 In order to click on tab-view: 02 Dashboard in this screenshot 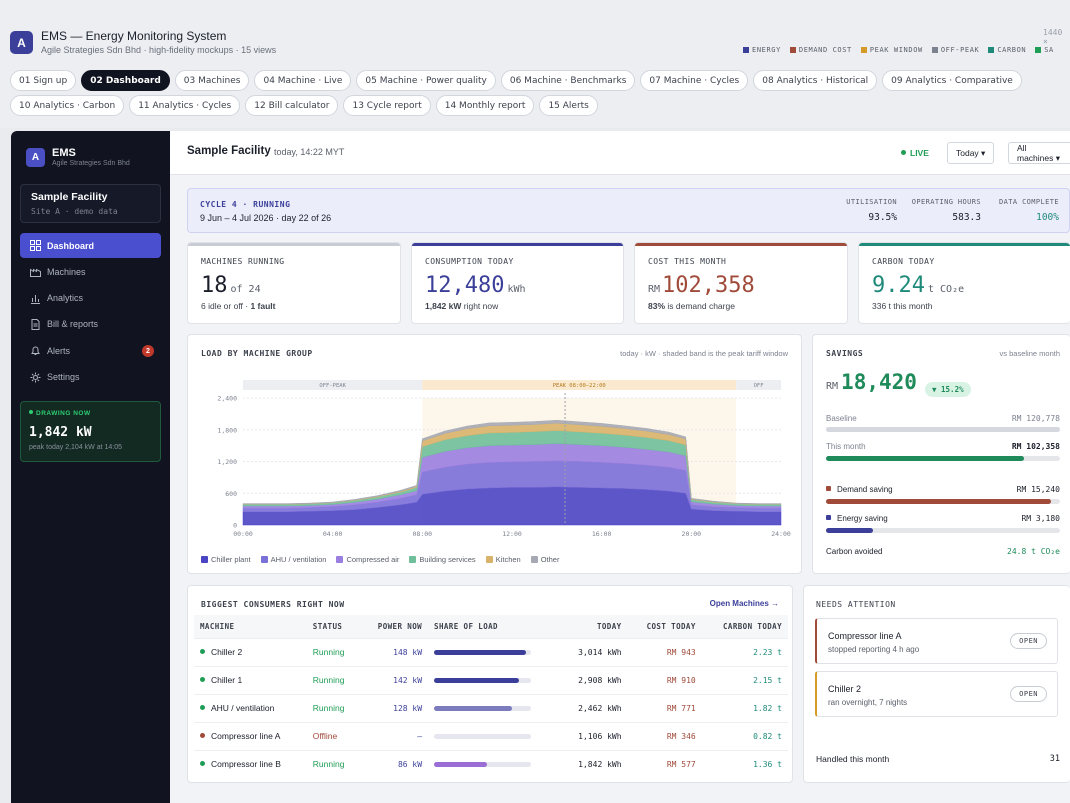, I will do `click(125, 80)`.